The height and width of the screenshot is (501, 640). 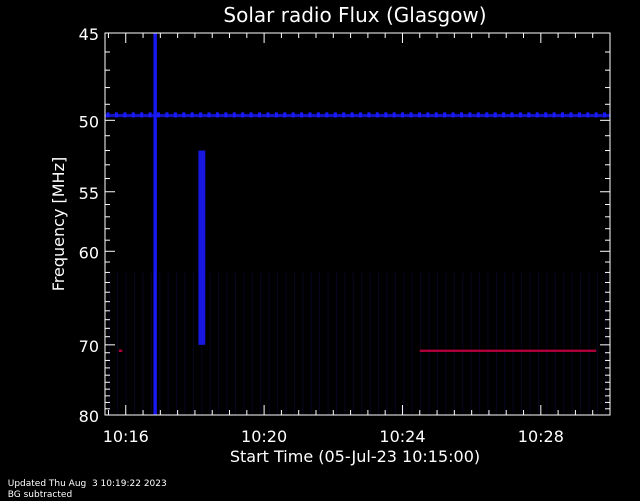 I want to click on x-tick-label: 10:20, so click(x=264, y=436).